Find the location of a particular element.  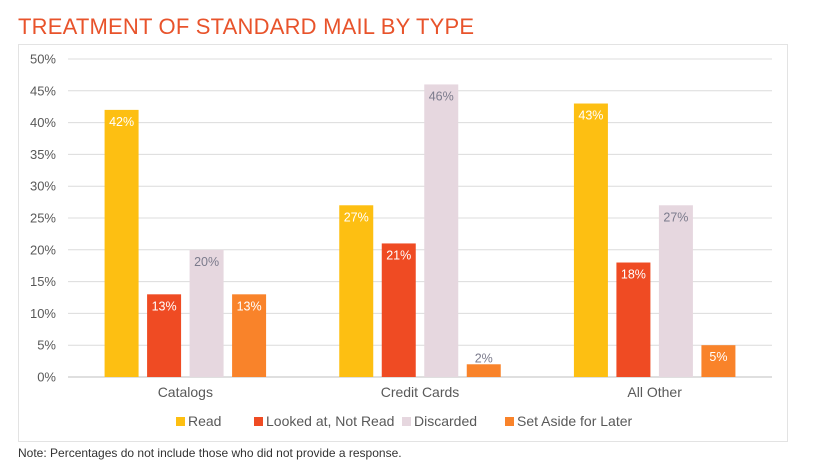

y-tick-label: 25% is located at coordinates (43, 218).